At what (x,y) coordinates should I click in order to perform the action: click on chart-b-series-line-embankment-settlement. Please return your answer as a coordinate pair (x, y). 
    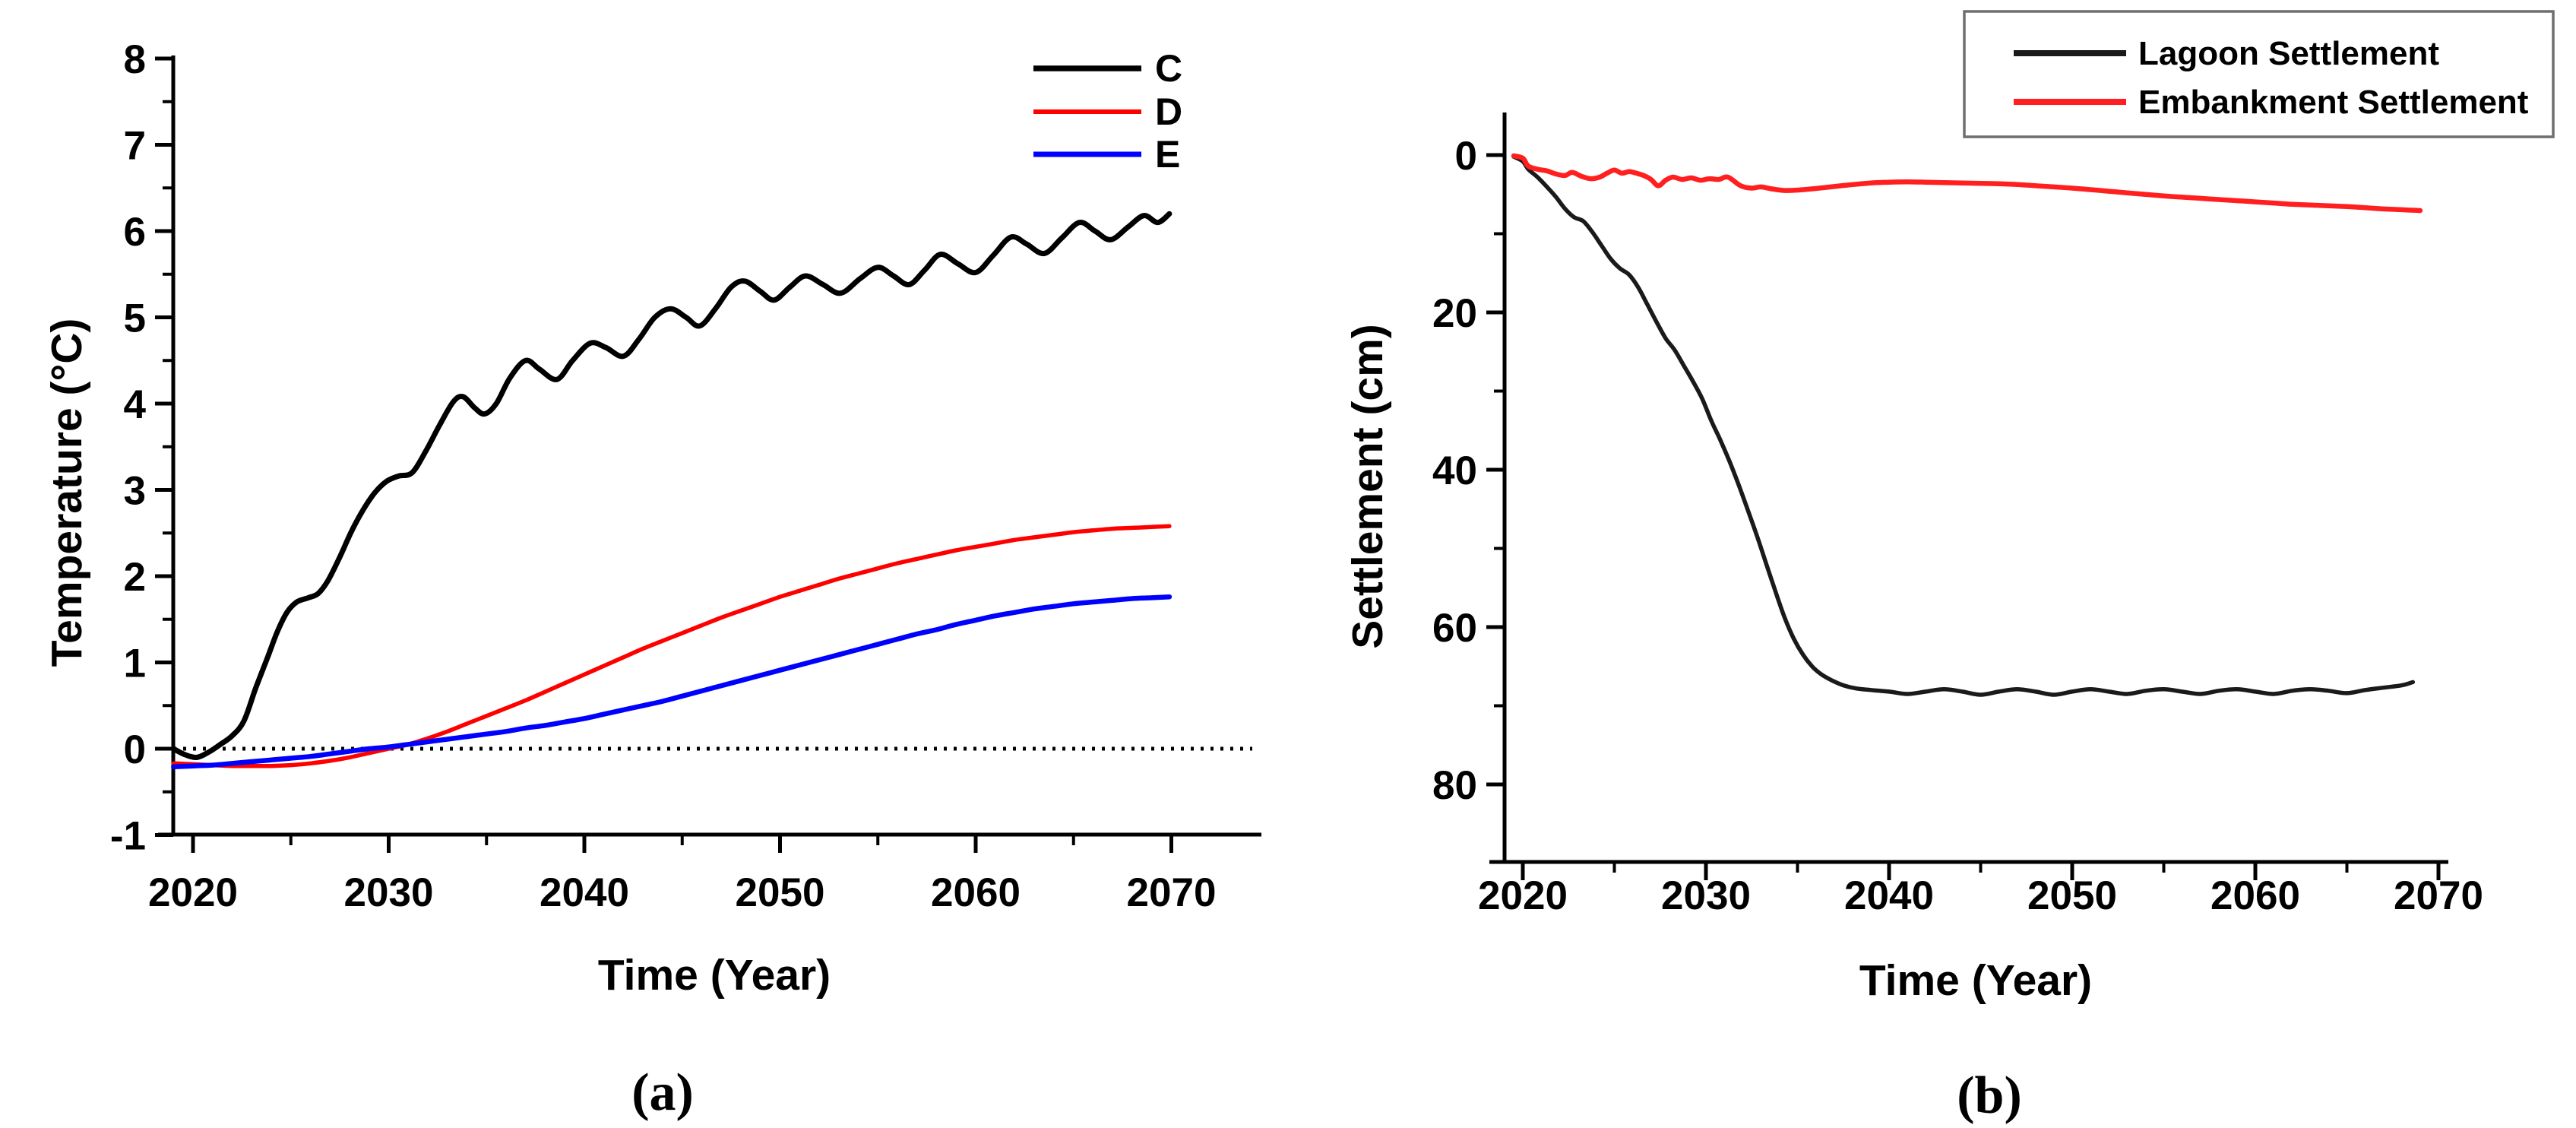
    Looking at the image, I should click on (1967, 183).